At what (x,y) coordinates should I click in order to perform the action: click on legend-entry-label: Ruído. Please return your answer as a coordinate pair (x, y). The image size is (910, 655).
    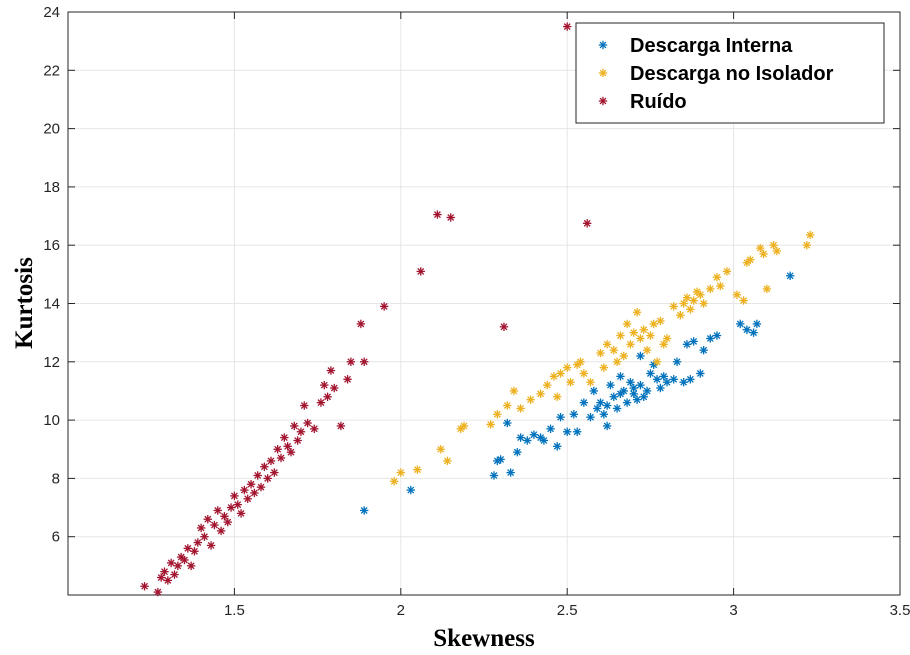
    Looking at the image, I should click on (658, 102).